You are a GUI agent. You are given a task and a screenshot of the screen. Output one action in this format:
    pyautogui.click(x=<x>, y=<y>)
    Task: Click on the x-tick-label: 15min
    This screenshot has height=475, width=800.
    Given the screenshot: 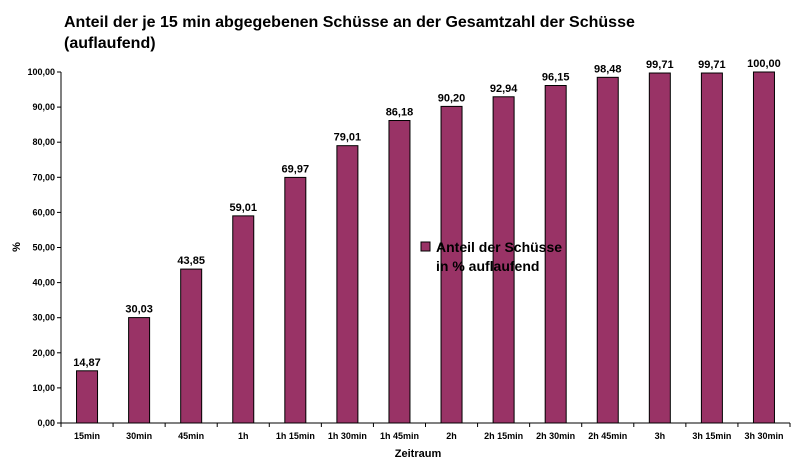 What is the action you would take?
    pyautogui.click(x=87, y=436)
    